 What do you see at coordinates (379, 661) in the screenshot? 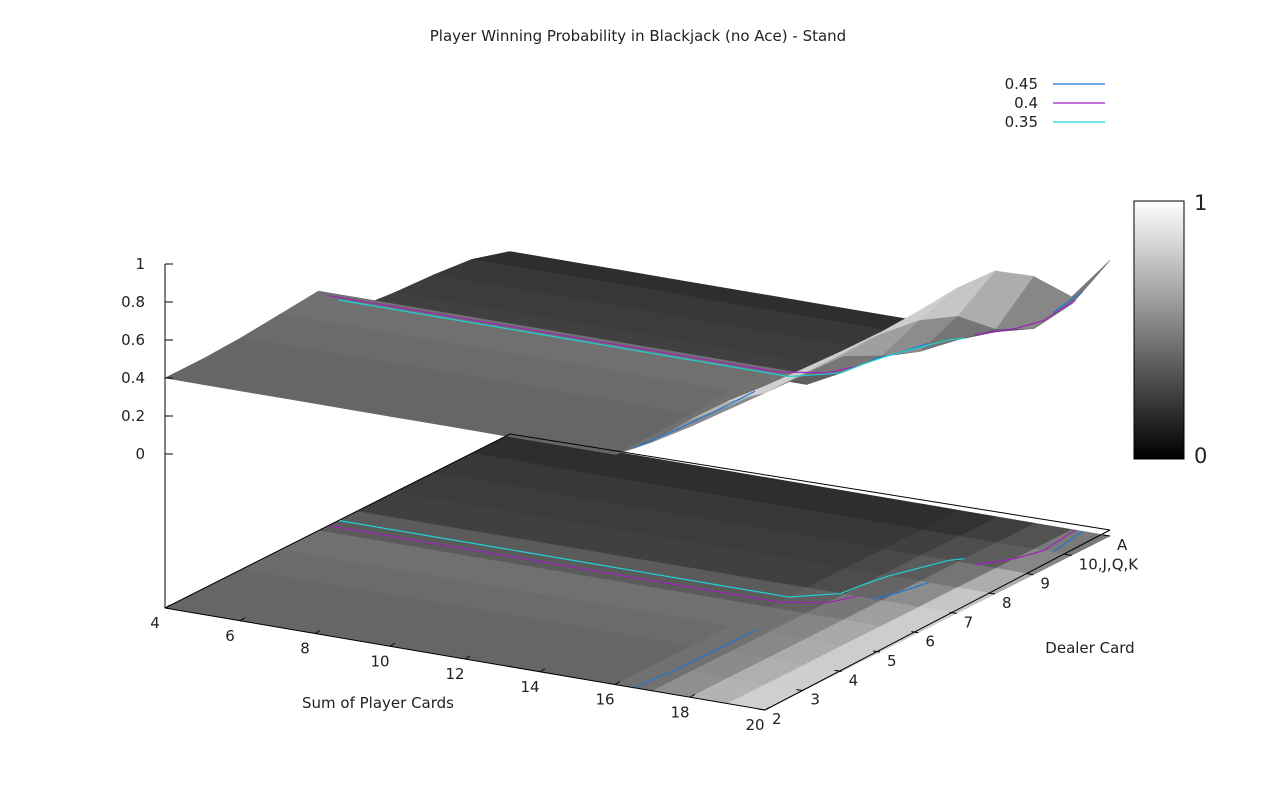
I see `x-tick-label: 10` at bounding box center [379, 661].